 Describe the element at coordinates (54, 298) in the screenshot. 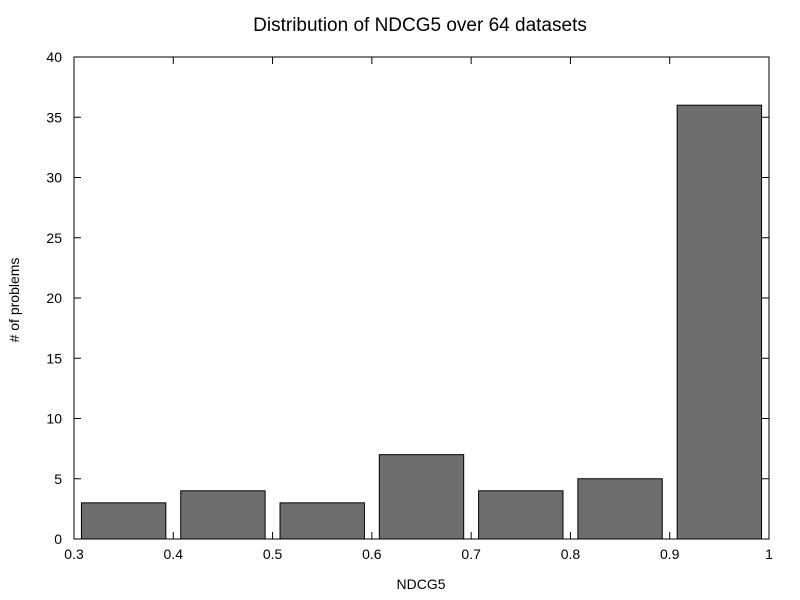

I see `y-tick-label: 20` at that location.